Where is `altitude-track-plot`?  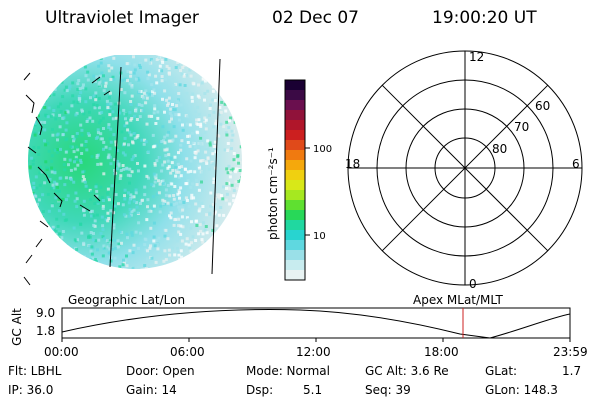 altitude-track-plot is located at coordinates (316, 324).